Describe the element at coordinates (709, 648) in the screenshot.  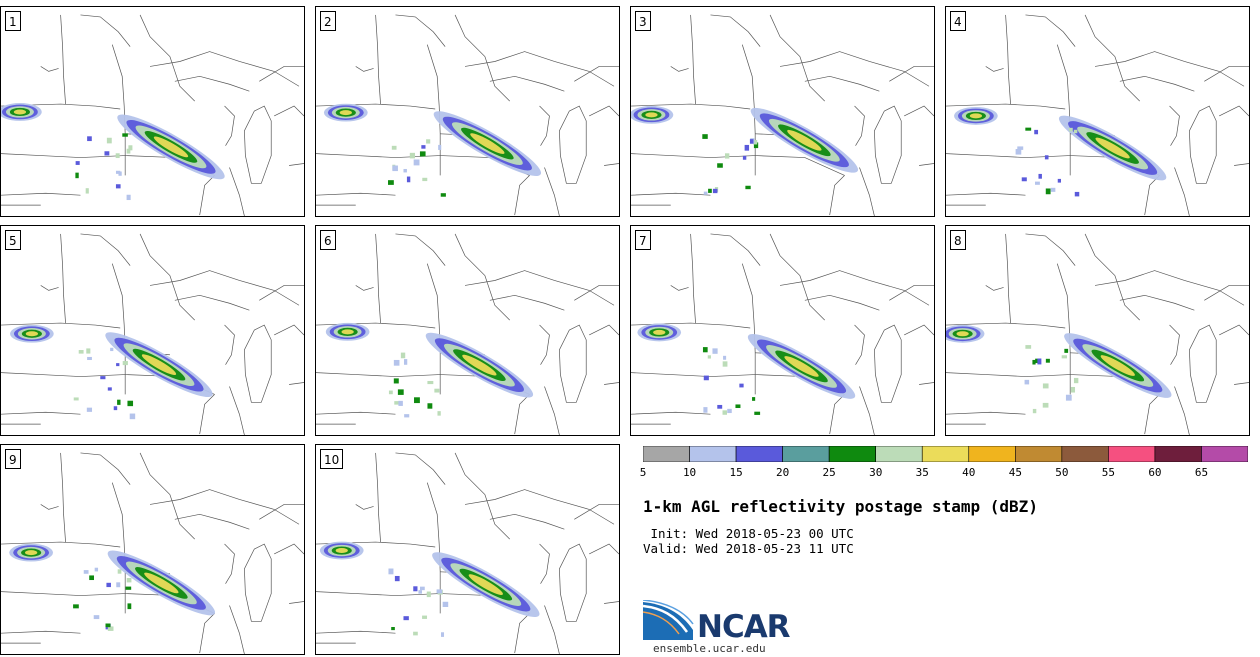
I see `site-url: ensemble.ucar.edu` at that location.